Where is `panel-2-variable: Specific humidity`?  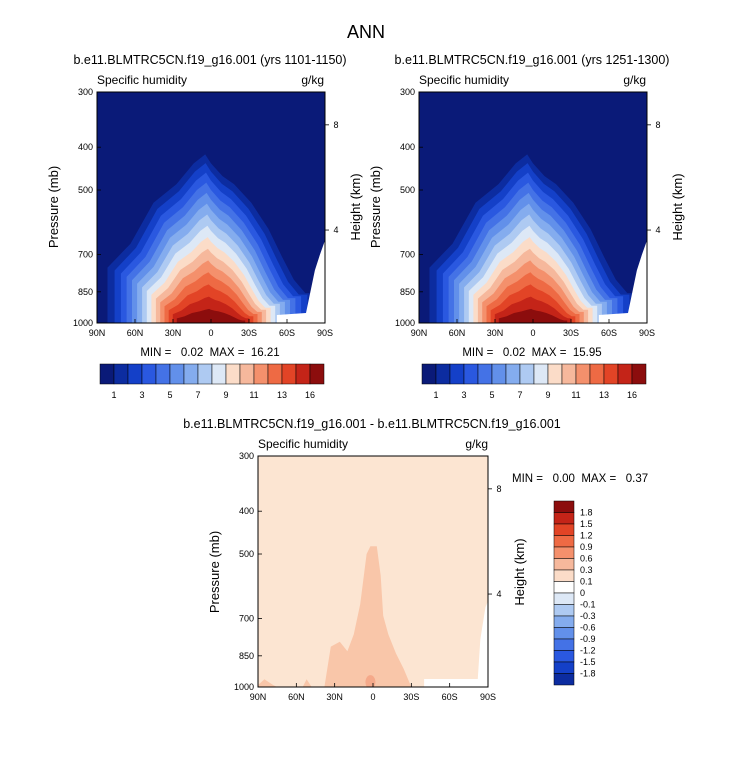
panel-2-variable: Specific humidity is located at coordinates (464, 80).